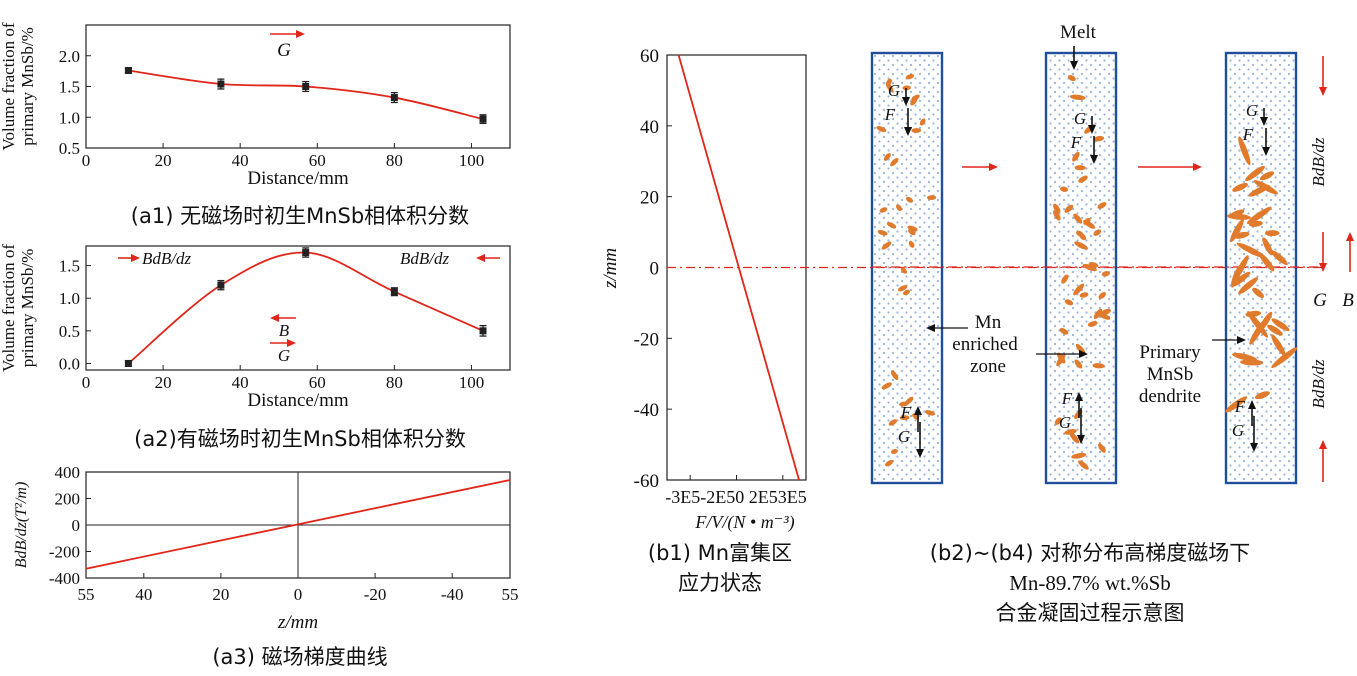 The image size is (1357, 676). I want to click on x-tick-labels: -3E5-2E50 2E53E5, so click(735, 497).